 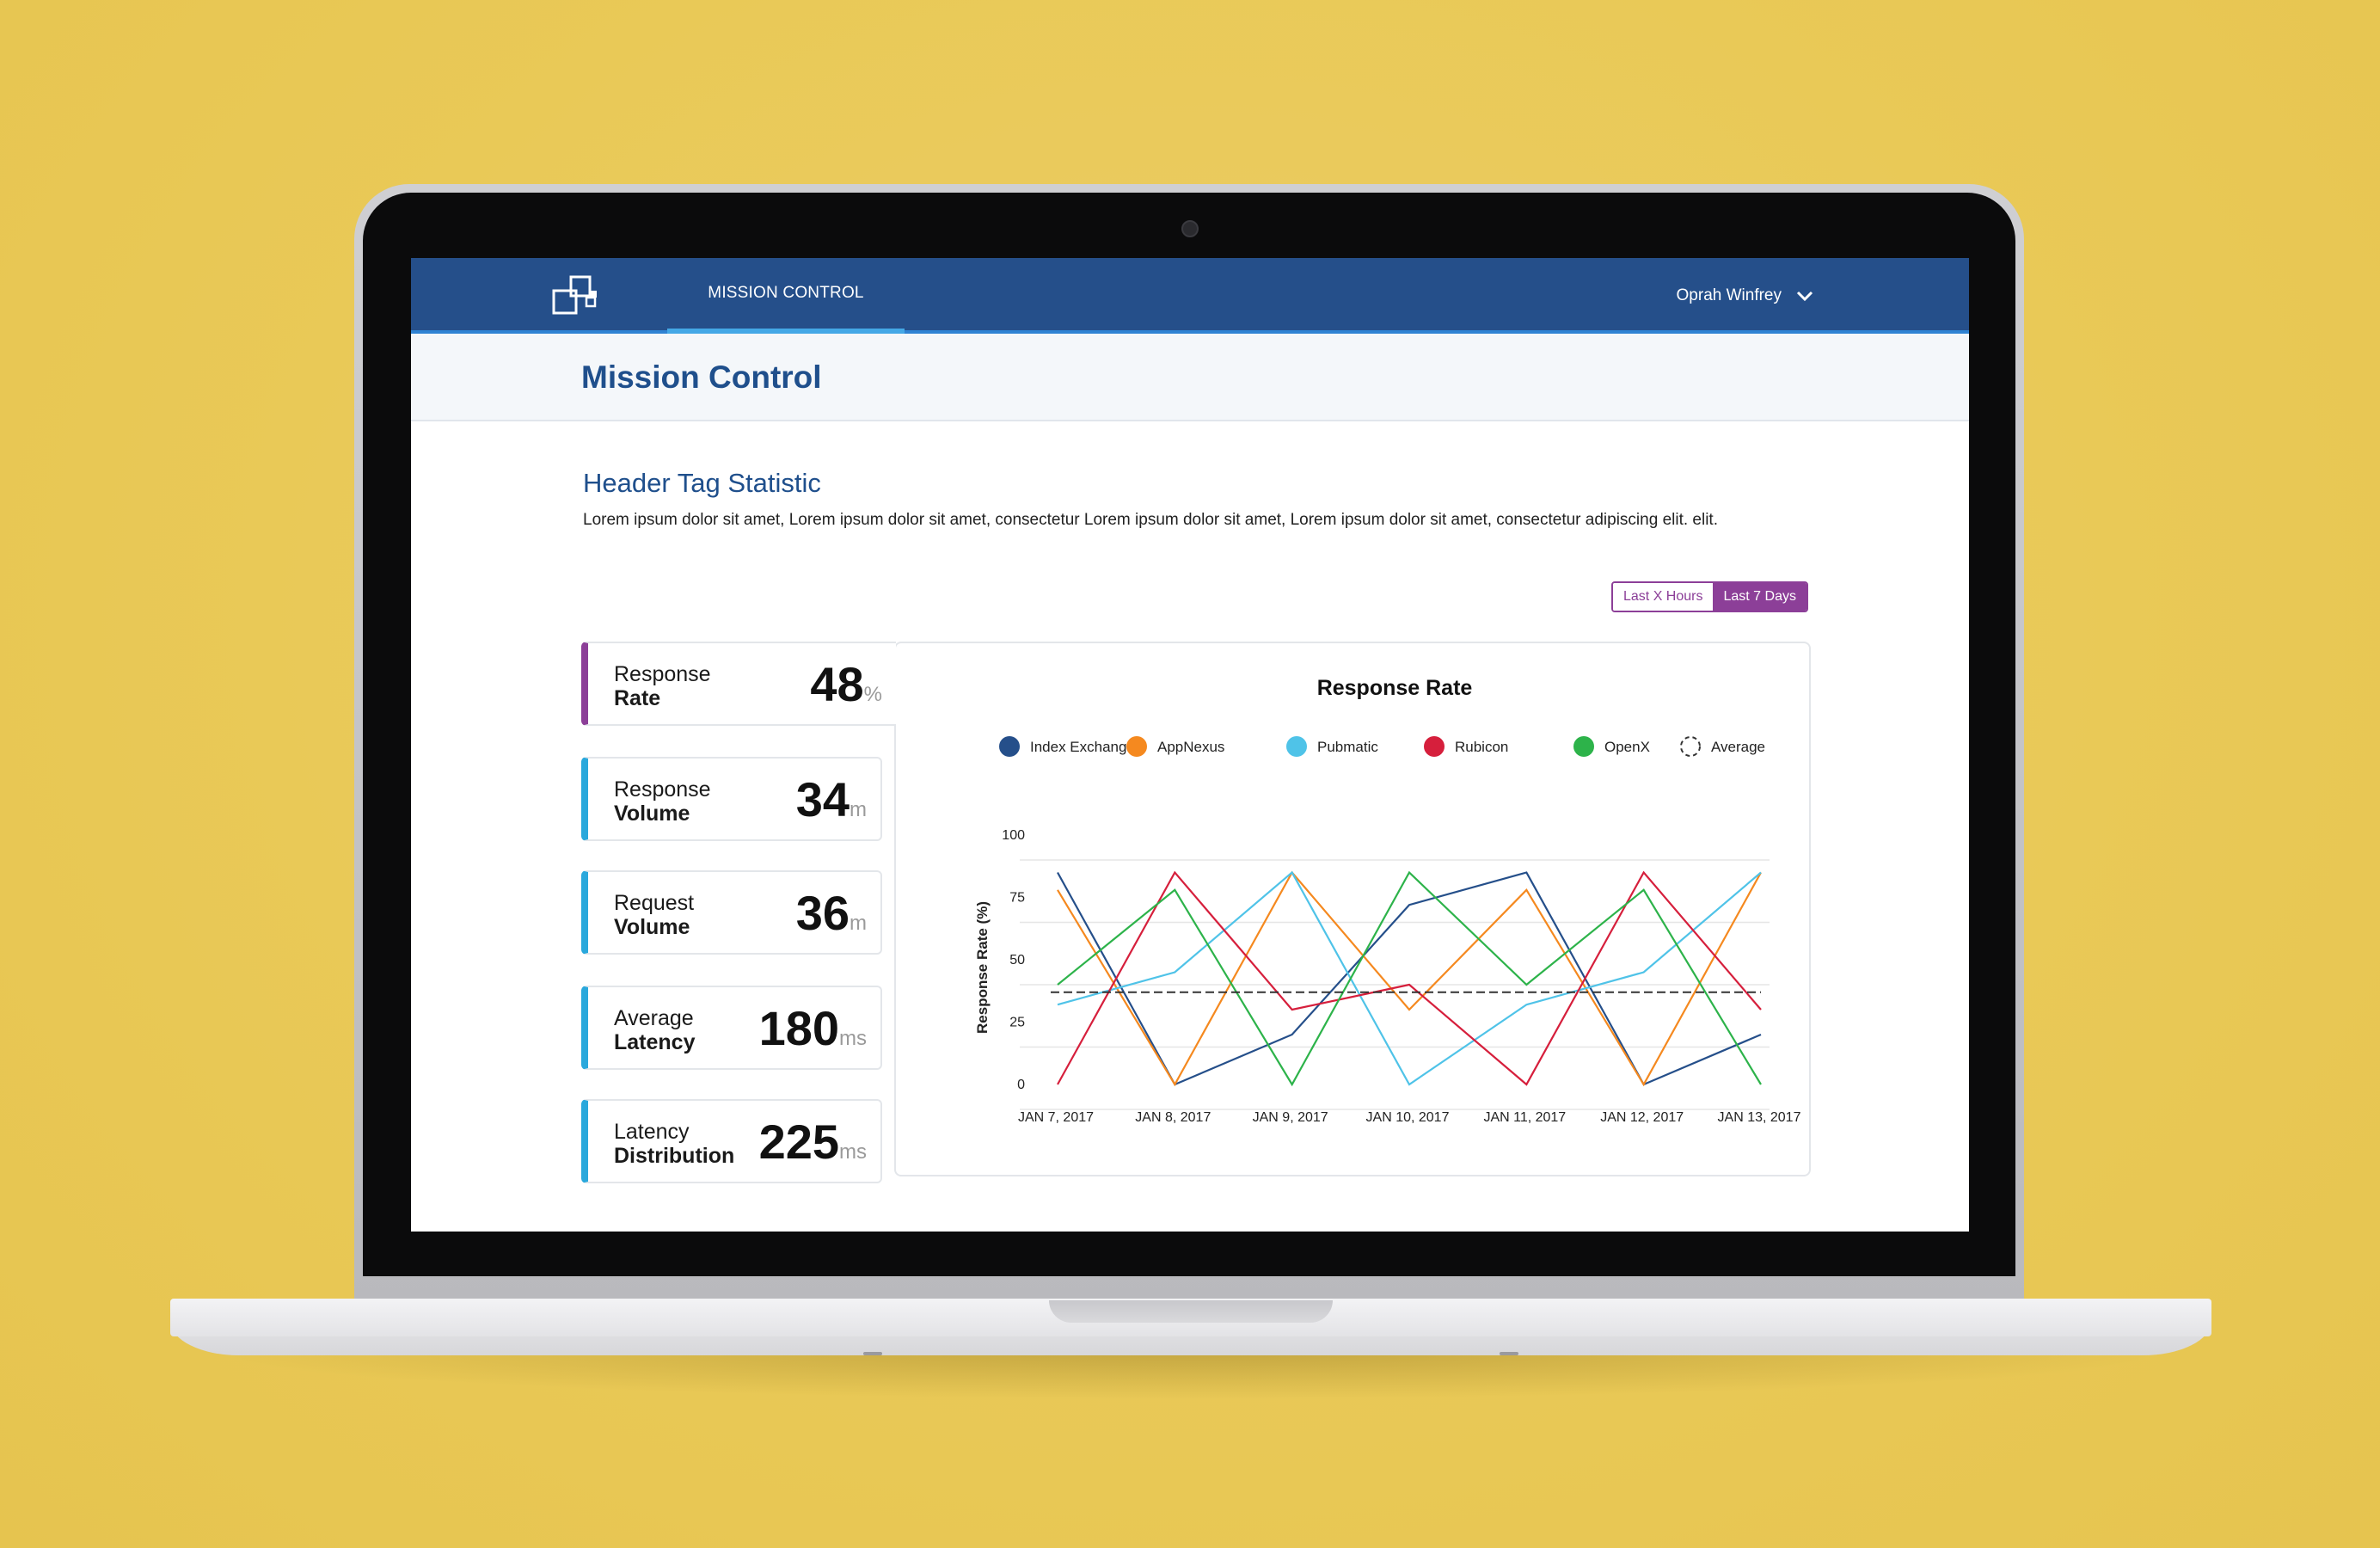 What do you see at coordinates (1291, 1117) in the screenshot?
I see `x-tick-label: JAN 9, 2017` at bounding box center [1291, 1117].